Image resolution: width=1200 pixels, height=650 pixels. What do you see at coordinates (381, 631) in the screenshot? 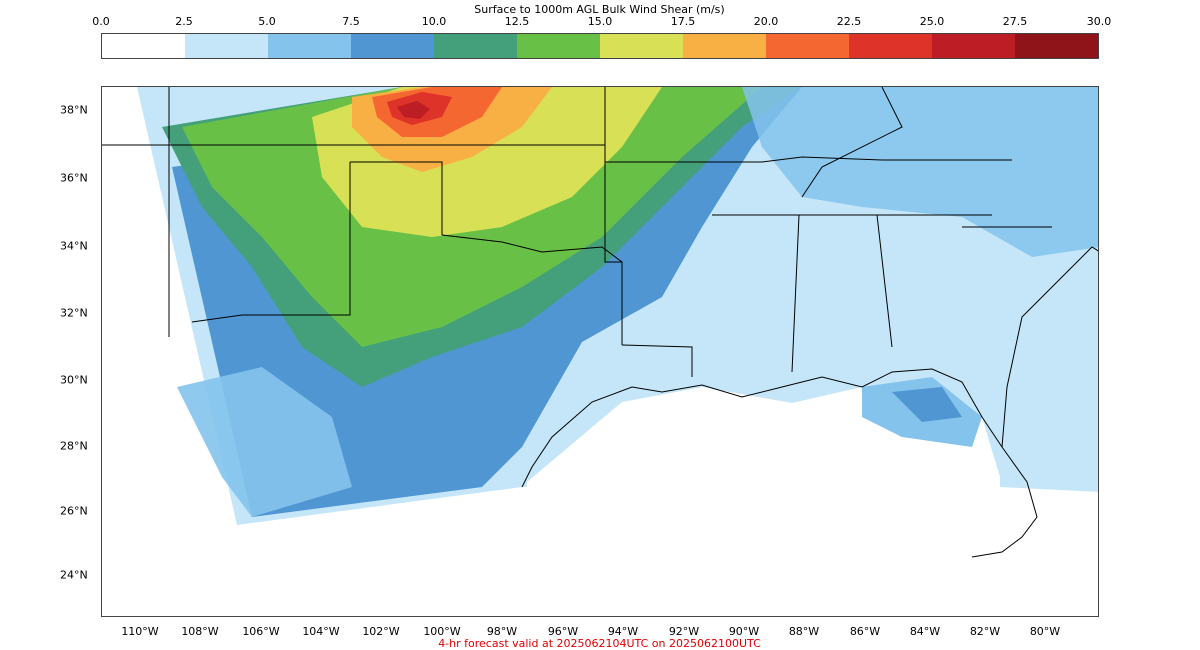
I see `lon-label: 102°W` at bounding box center [381, 631].